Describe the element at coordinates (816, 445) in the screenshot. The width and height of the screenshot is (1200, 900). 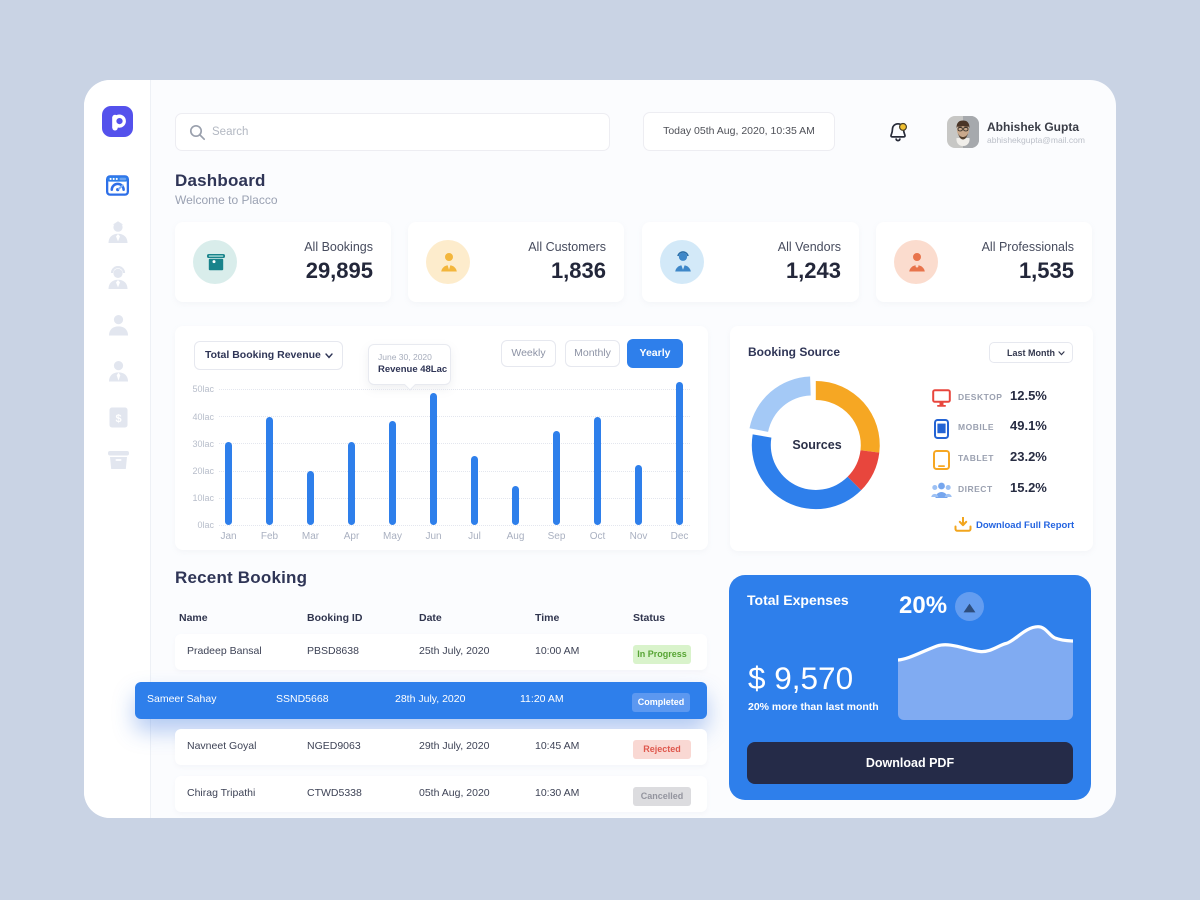
I see `svg-text: Sources` at that location.